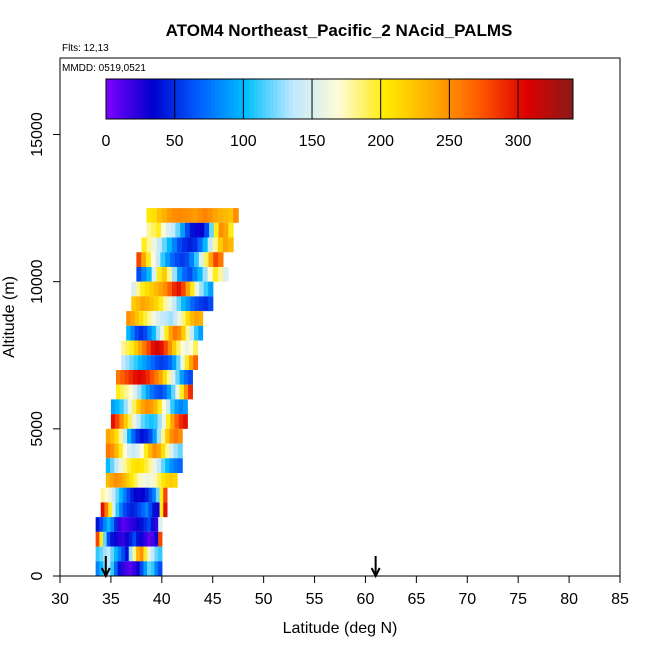  What do you see at coordinates (37, 575) in the screenshot?
I see `y-tick-label: 0` at bounding box center [37, 575].